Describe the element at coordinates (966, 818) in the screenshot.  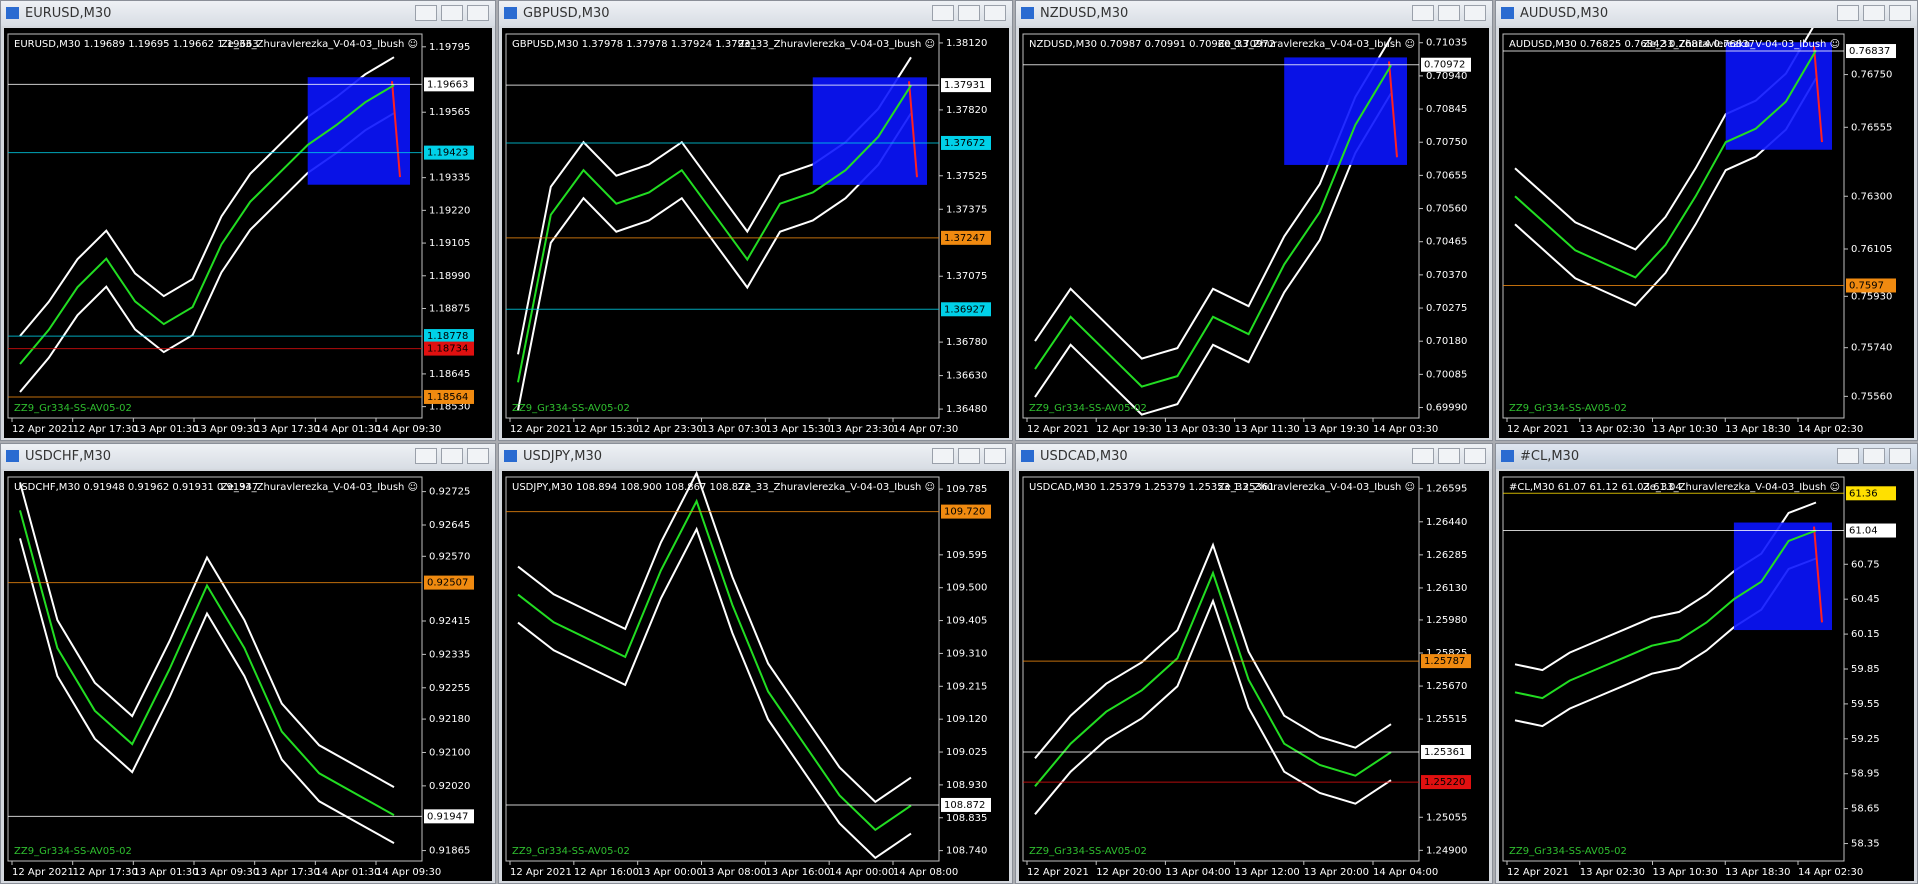
I see `price-label: 108.835` at that location.